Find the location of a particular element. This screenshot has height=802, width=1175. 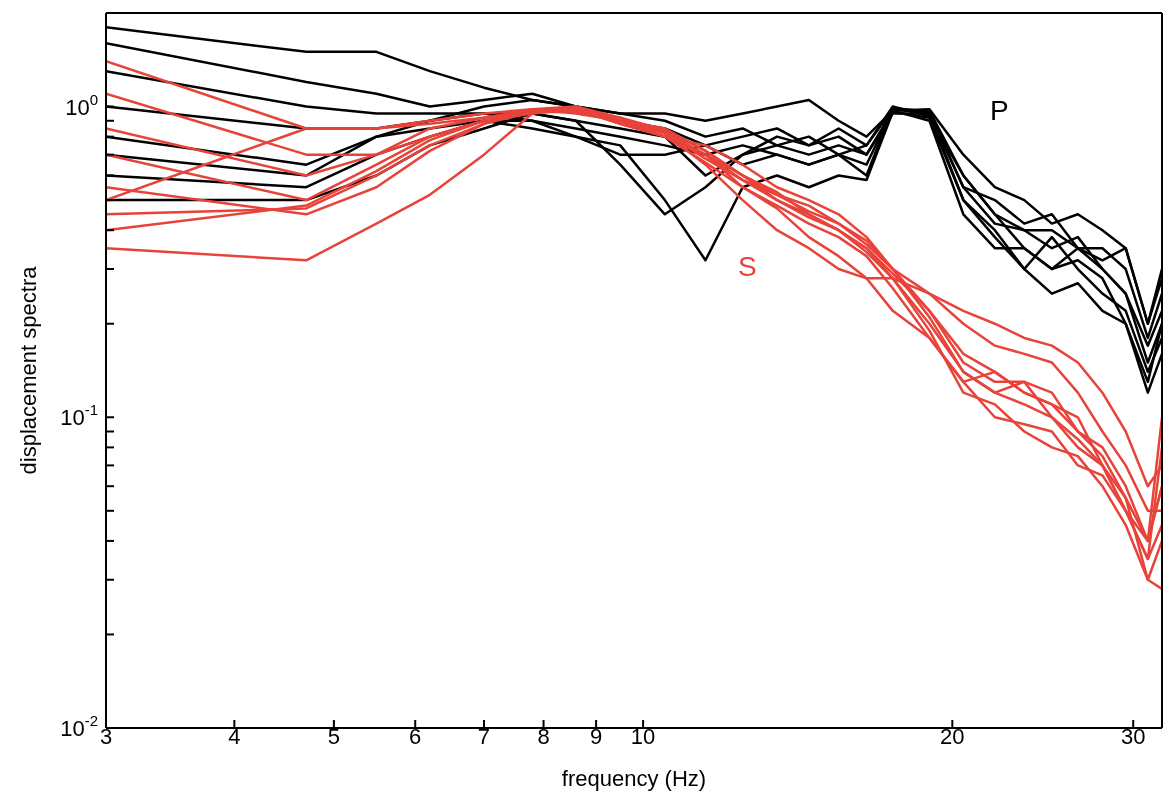

x-tick-label: 7 is located at coordinates (484, 736).